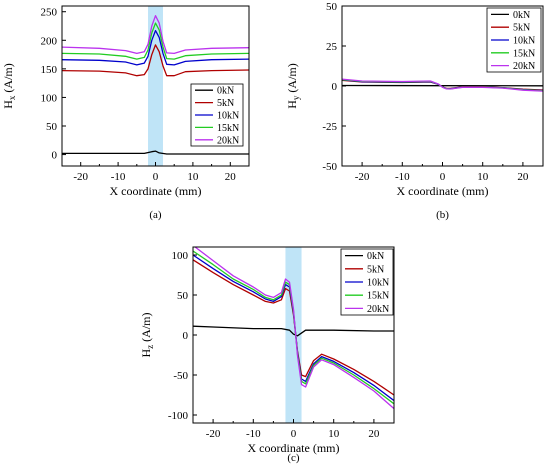  I want to click on y-tick-label: 250, so click(49, 13).